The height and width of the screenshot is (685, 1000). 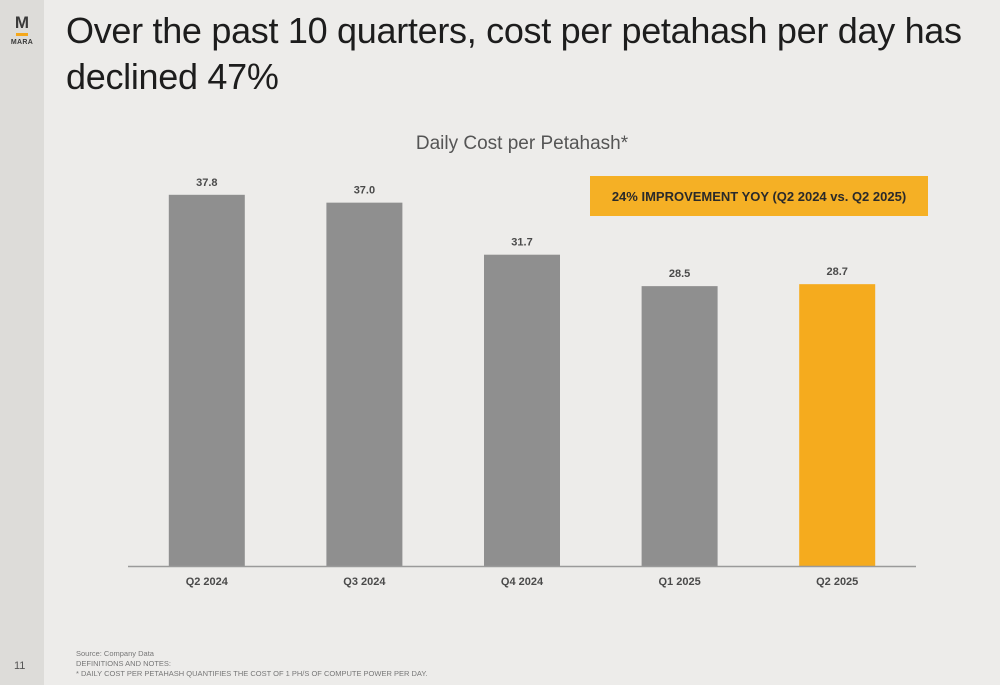 I want to click on left-sidebar: M MARA 11, so click(x=22, y=342).